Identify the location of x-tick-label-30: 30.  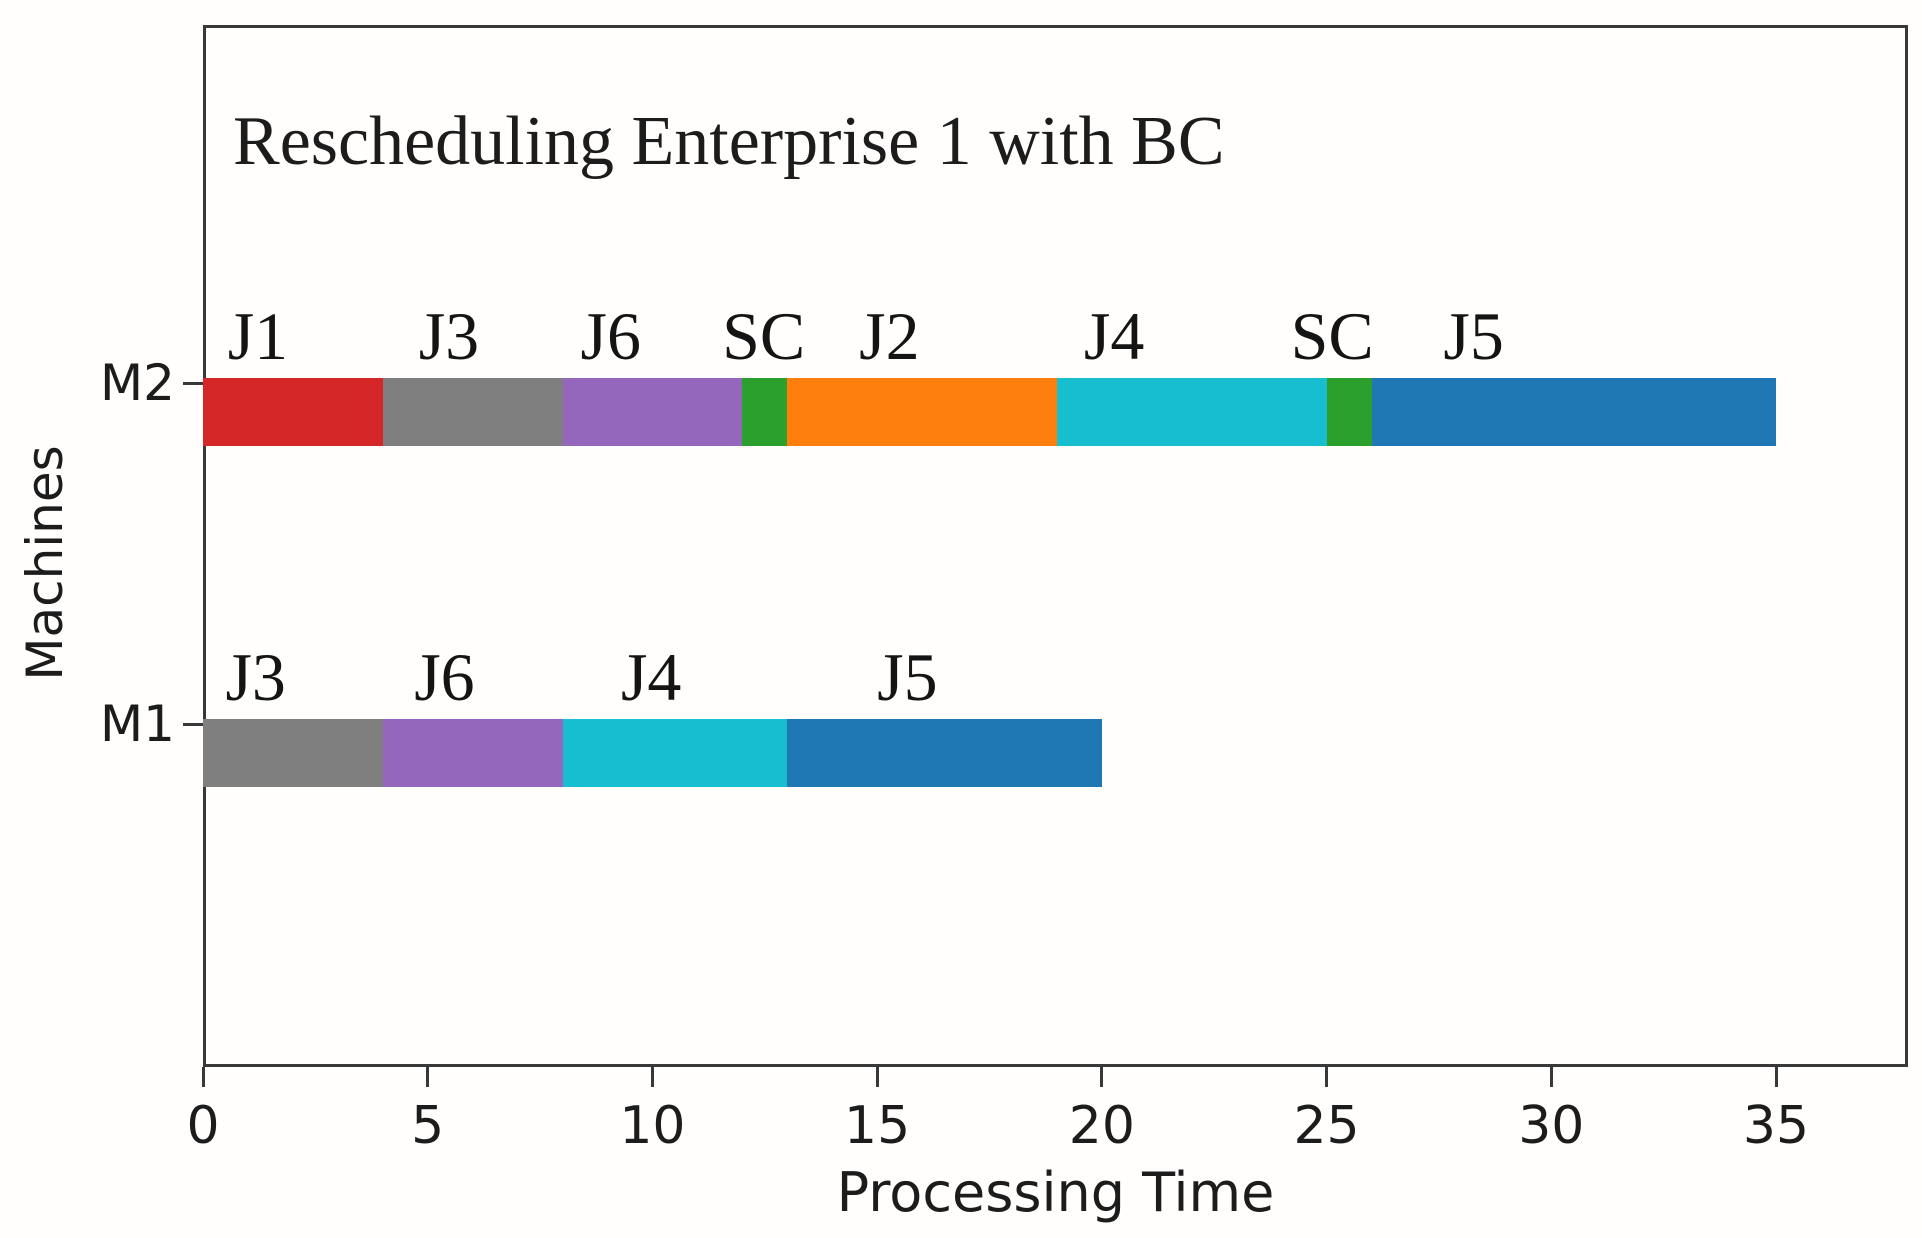
(1551, 1126).